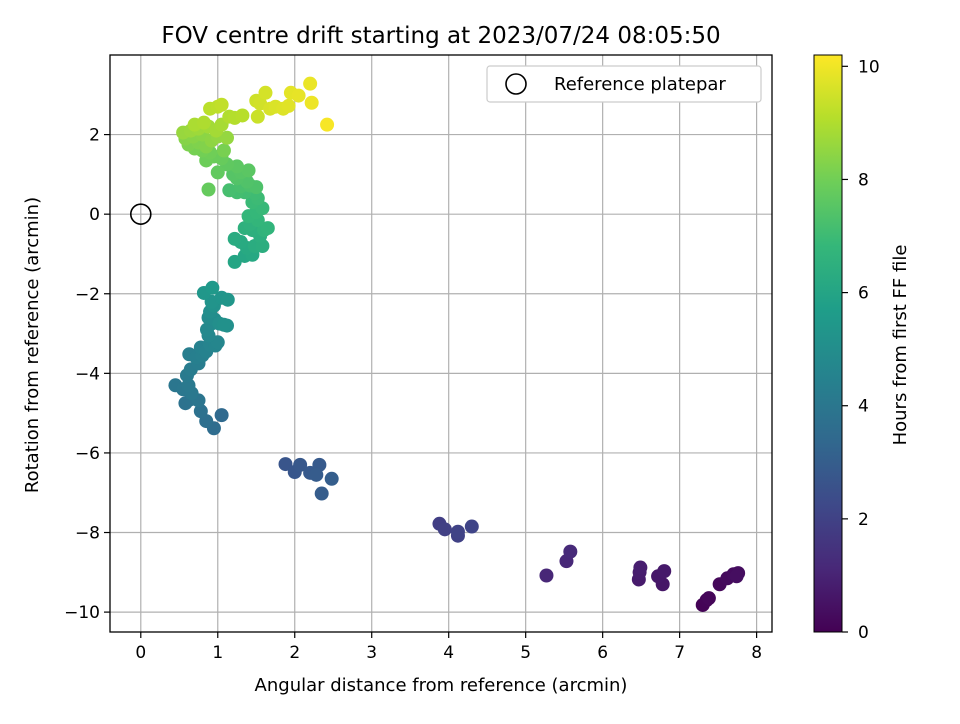 The width and height of the screenshot is (960, 724). Describe the element at coordinates (640, 84) in the screenshot. I see `legend-entry-reference: Reference platepar` at that location.